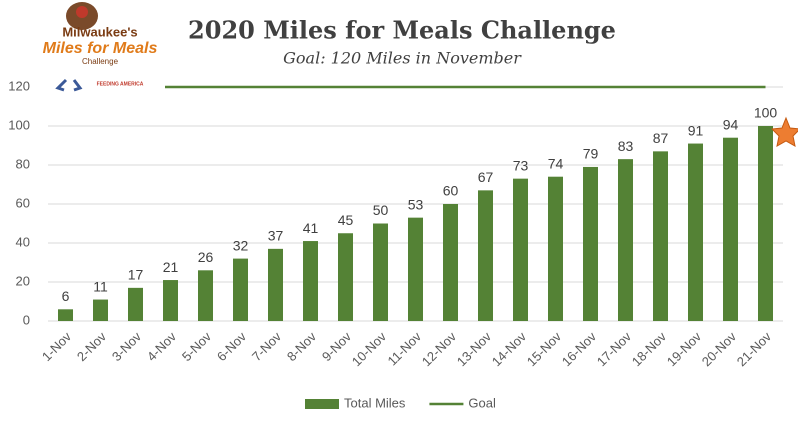 The image size is (798, 429). Describe the element at coordinates (311, 228) in the screenshot. I see `data-label: 41` at that location.